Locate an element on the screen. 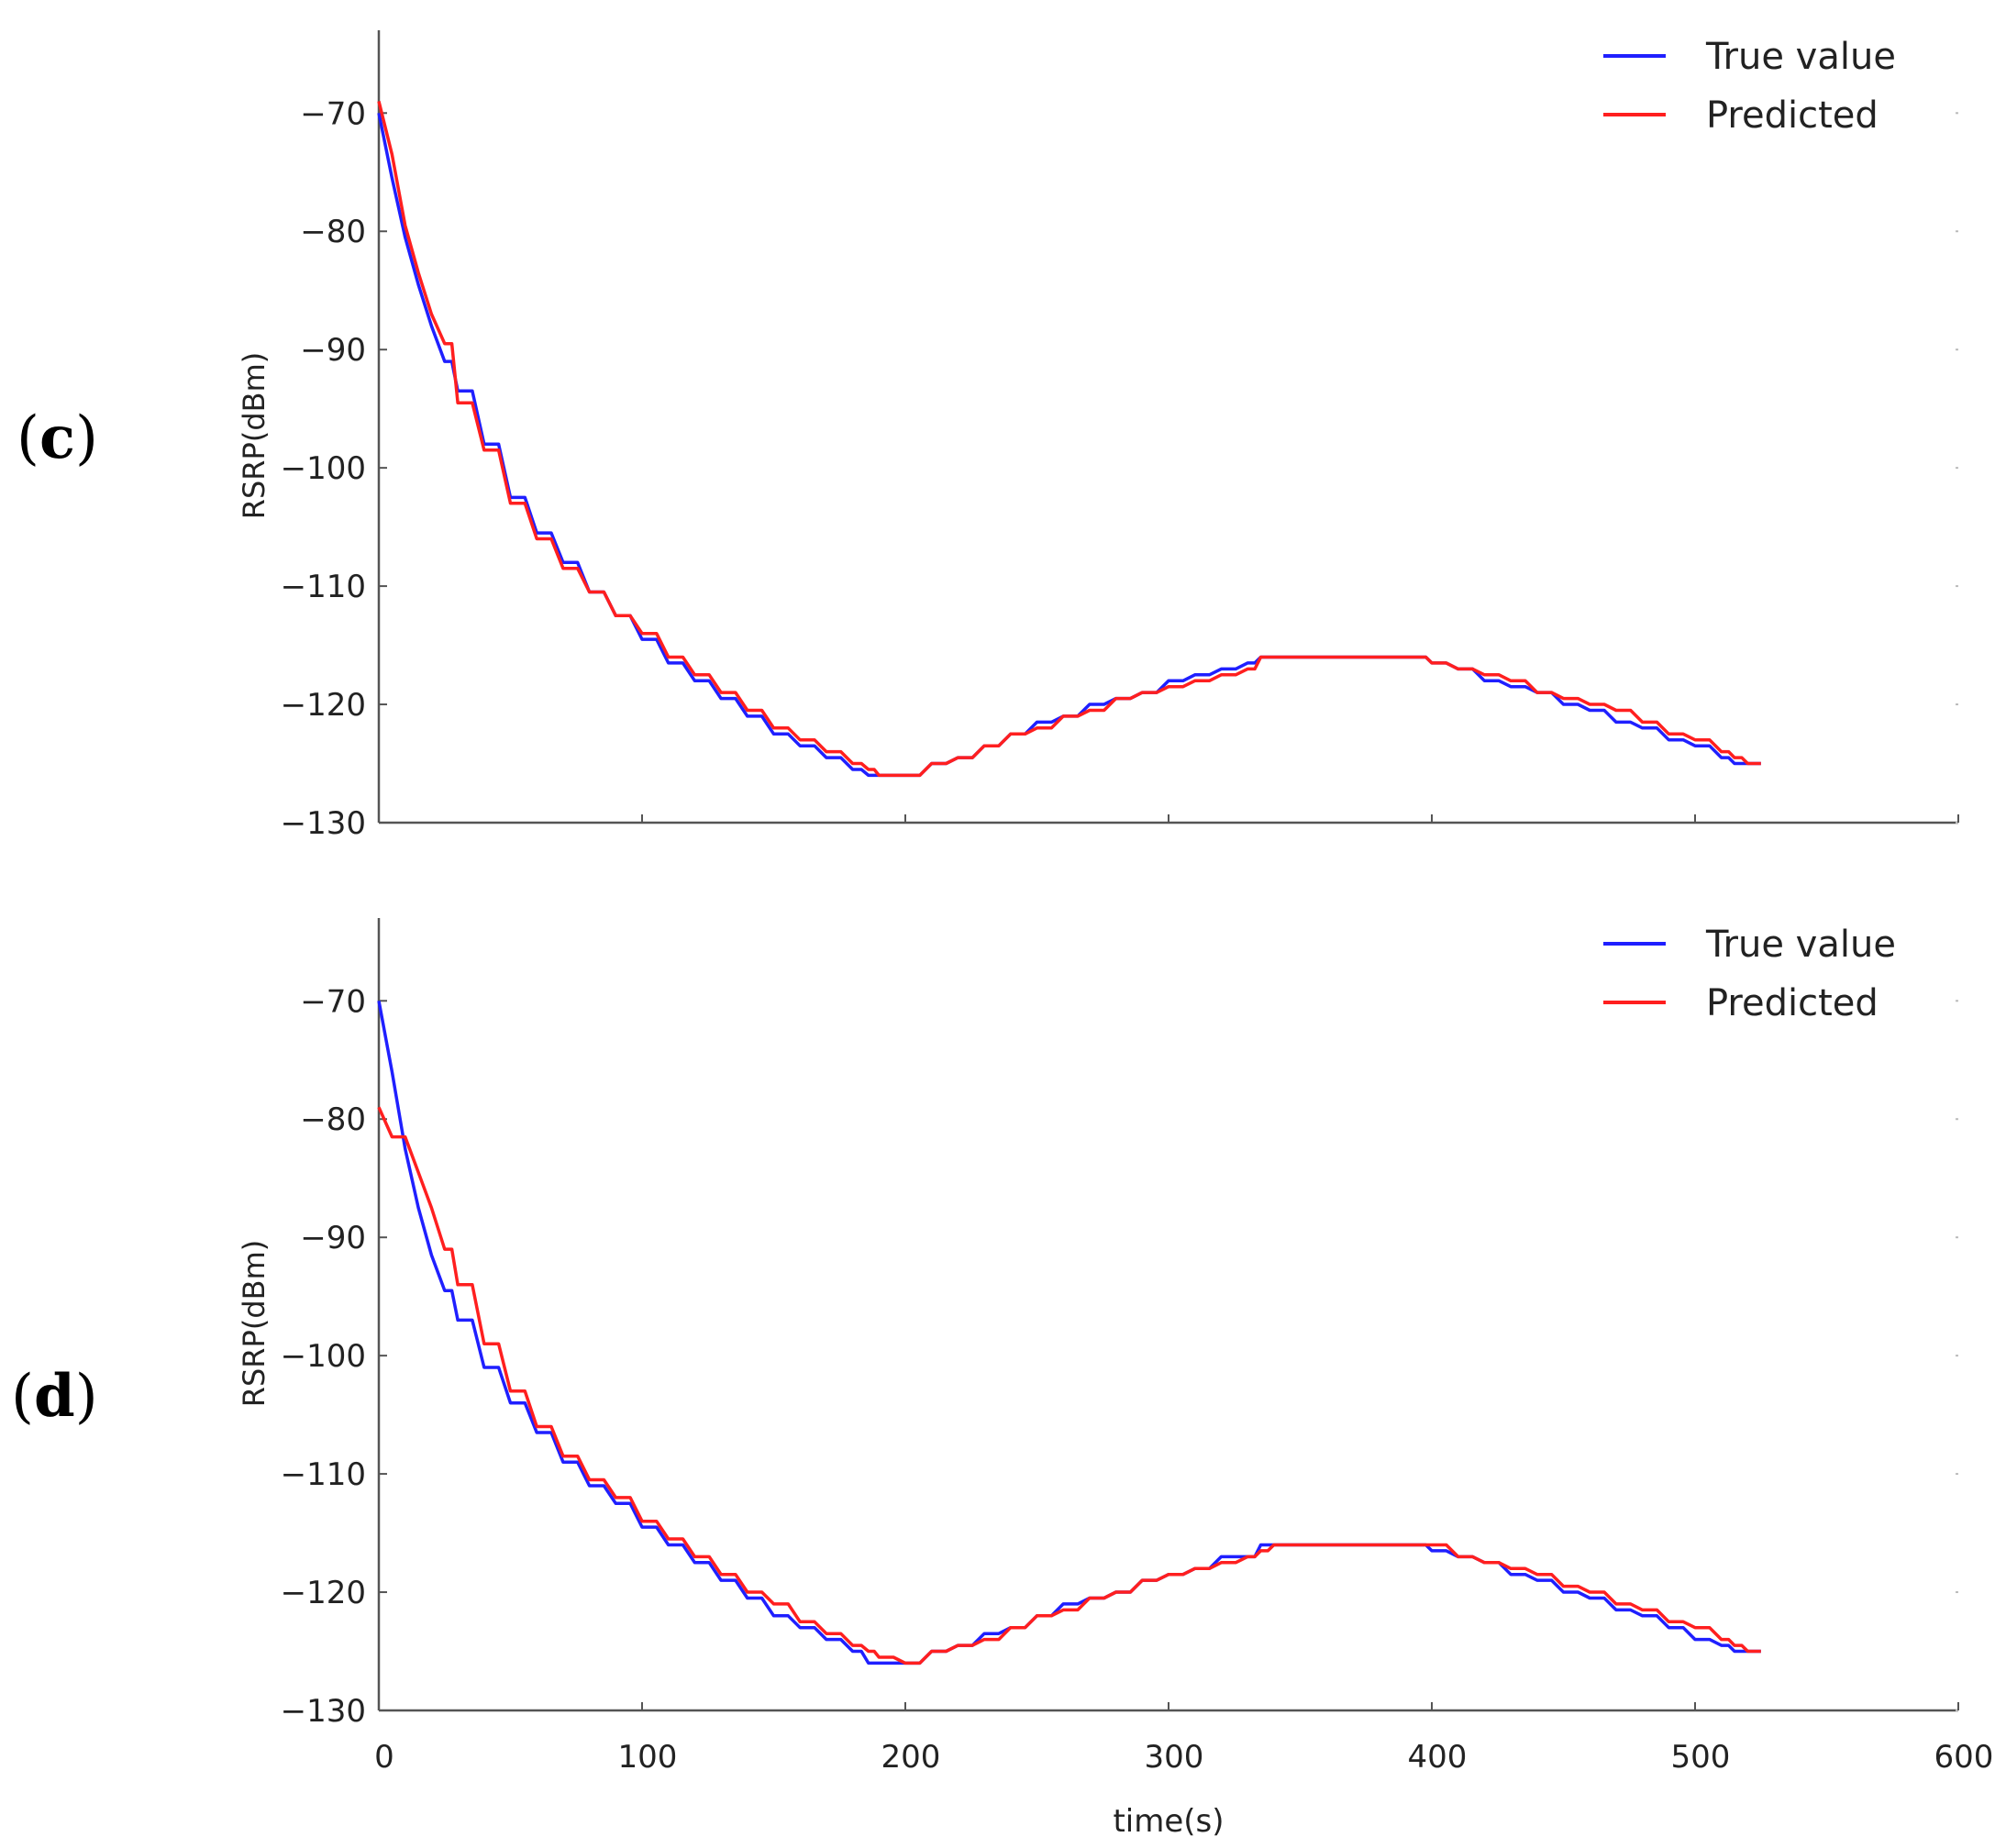 The height and width of the screenshot is (1848, 1995). x-tick-label-d: 200 is located at coordinates (911, 1757).